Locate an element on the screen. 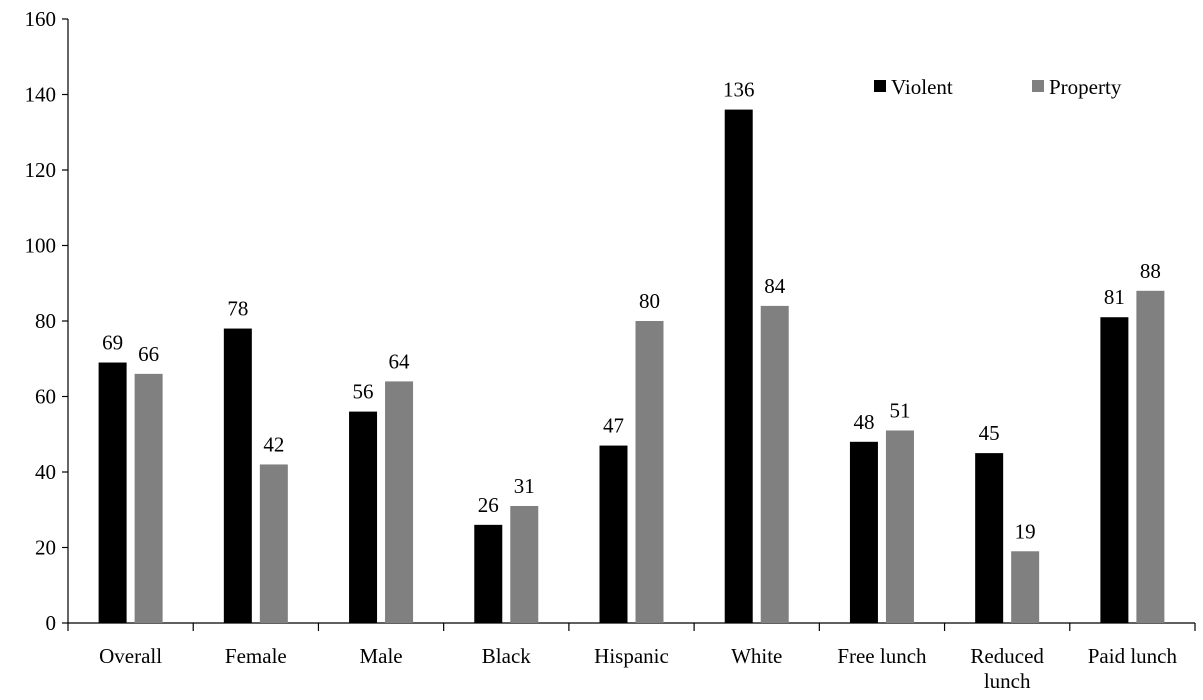 The height and width of the screenshot is (700, 1203). y-tick-label: 140 is located at coordinates (41, 95).